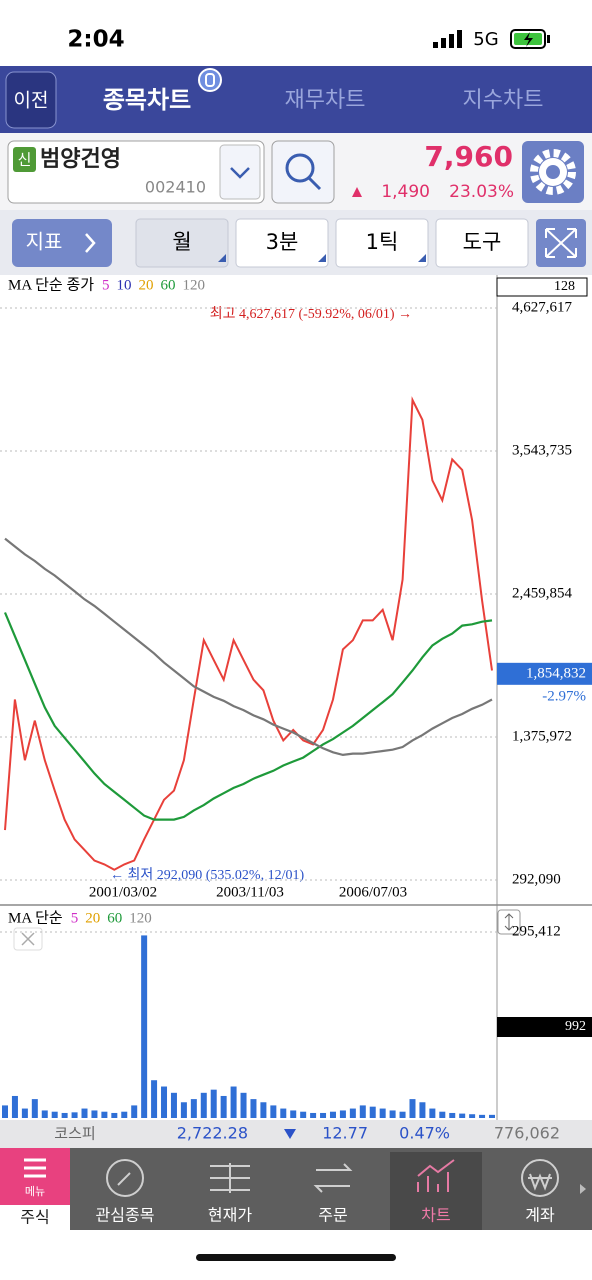  What do you see at coordinates (332, 243) in the screenshot?
I see `toolbar-buttons` at bounding box center [332, 243].